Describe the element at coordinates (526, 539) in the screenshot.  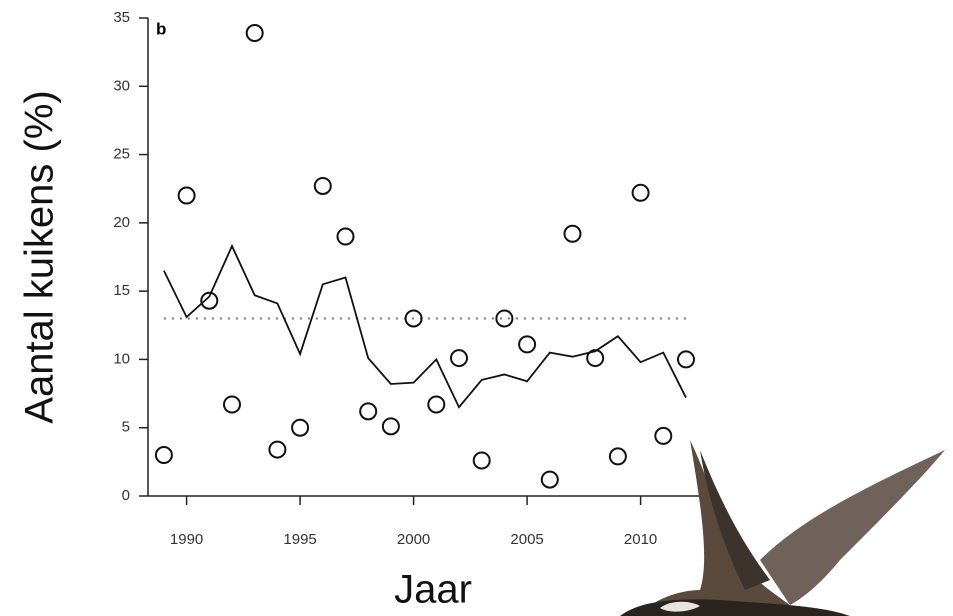
I see `x-tick-label: 2005` at that location.